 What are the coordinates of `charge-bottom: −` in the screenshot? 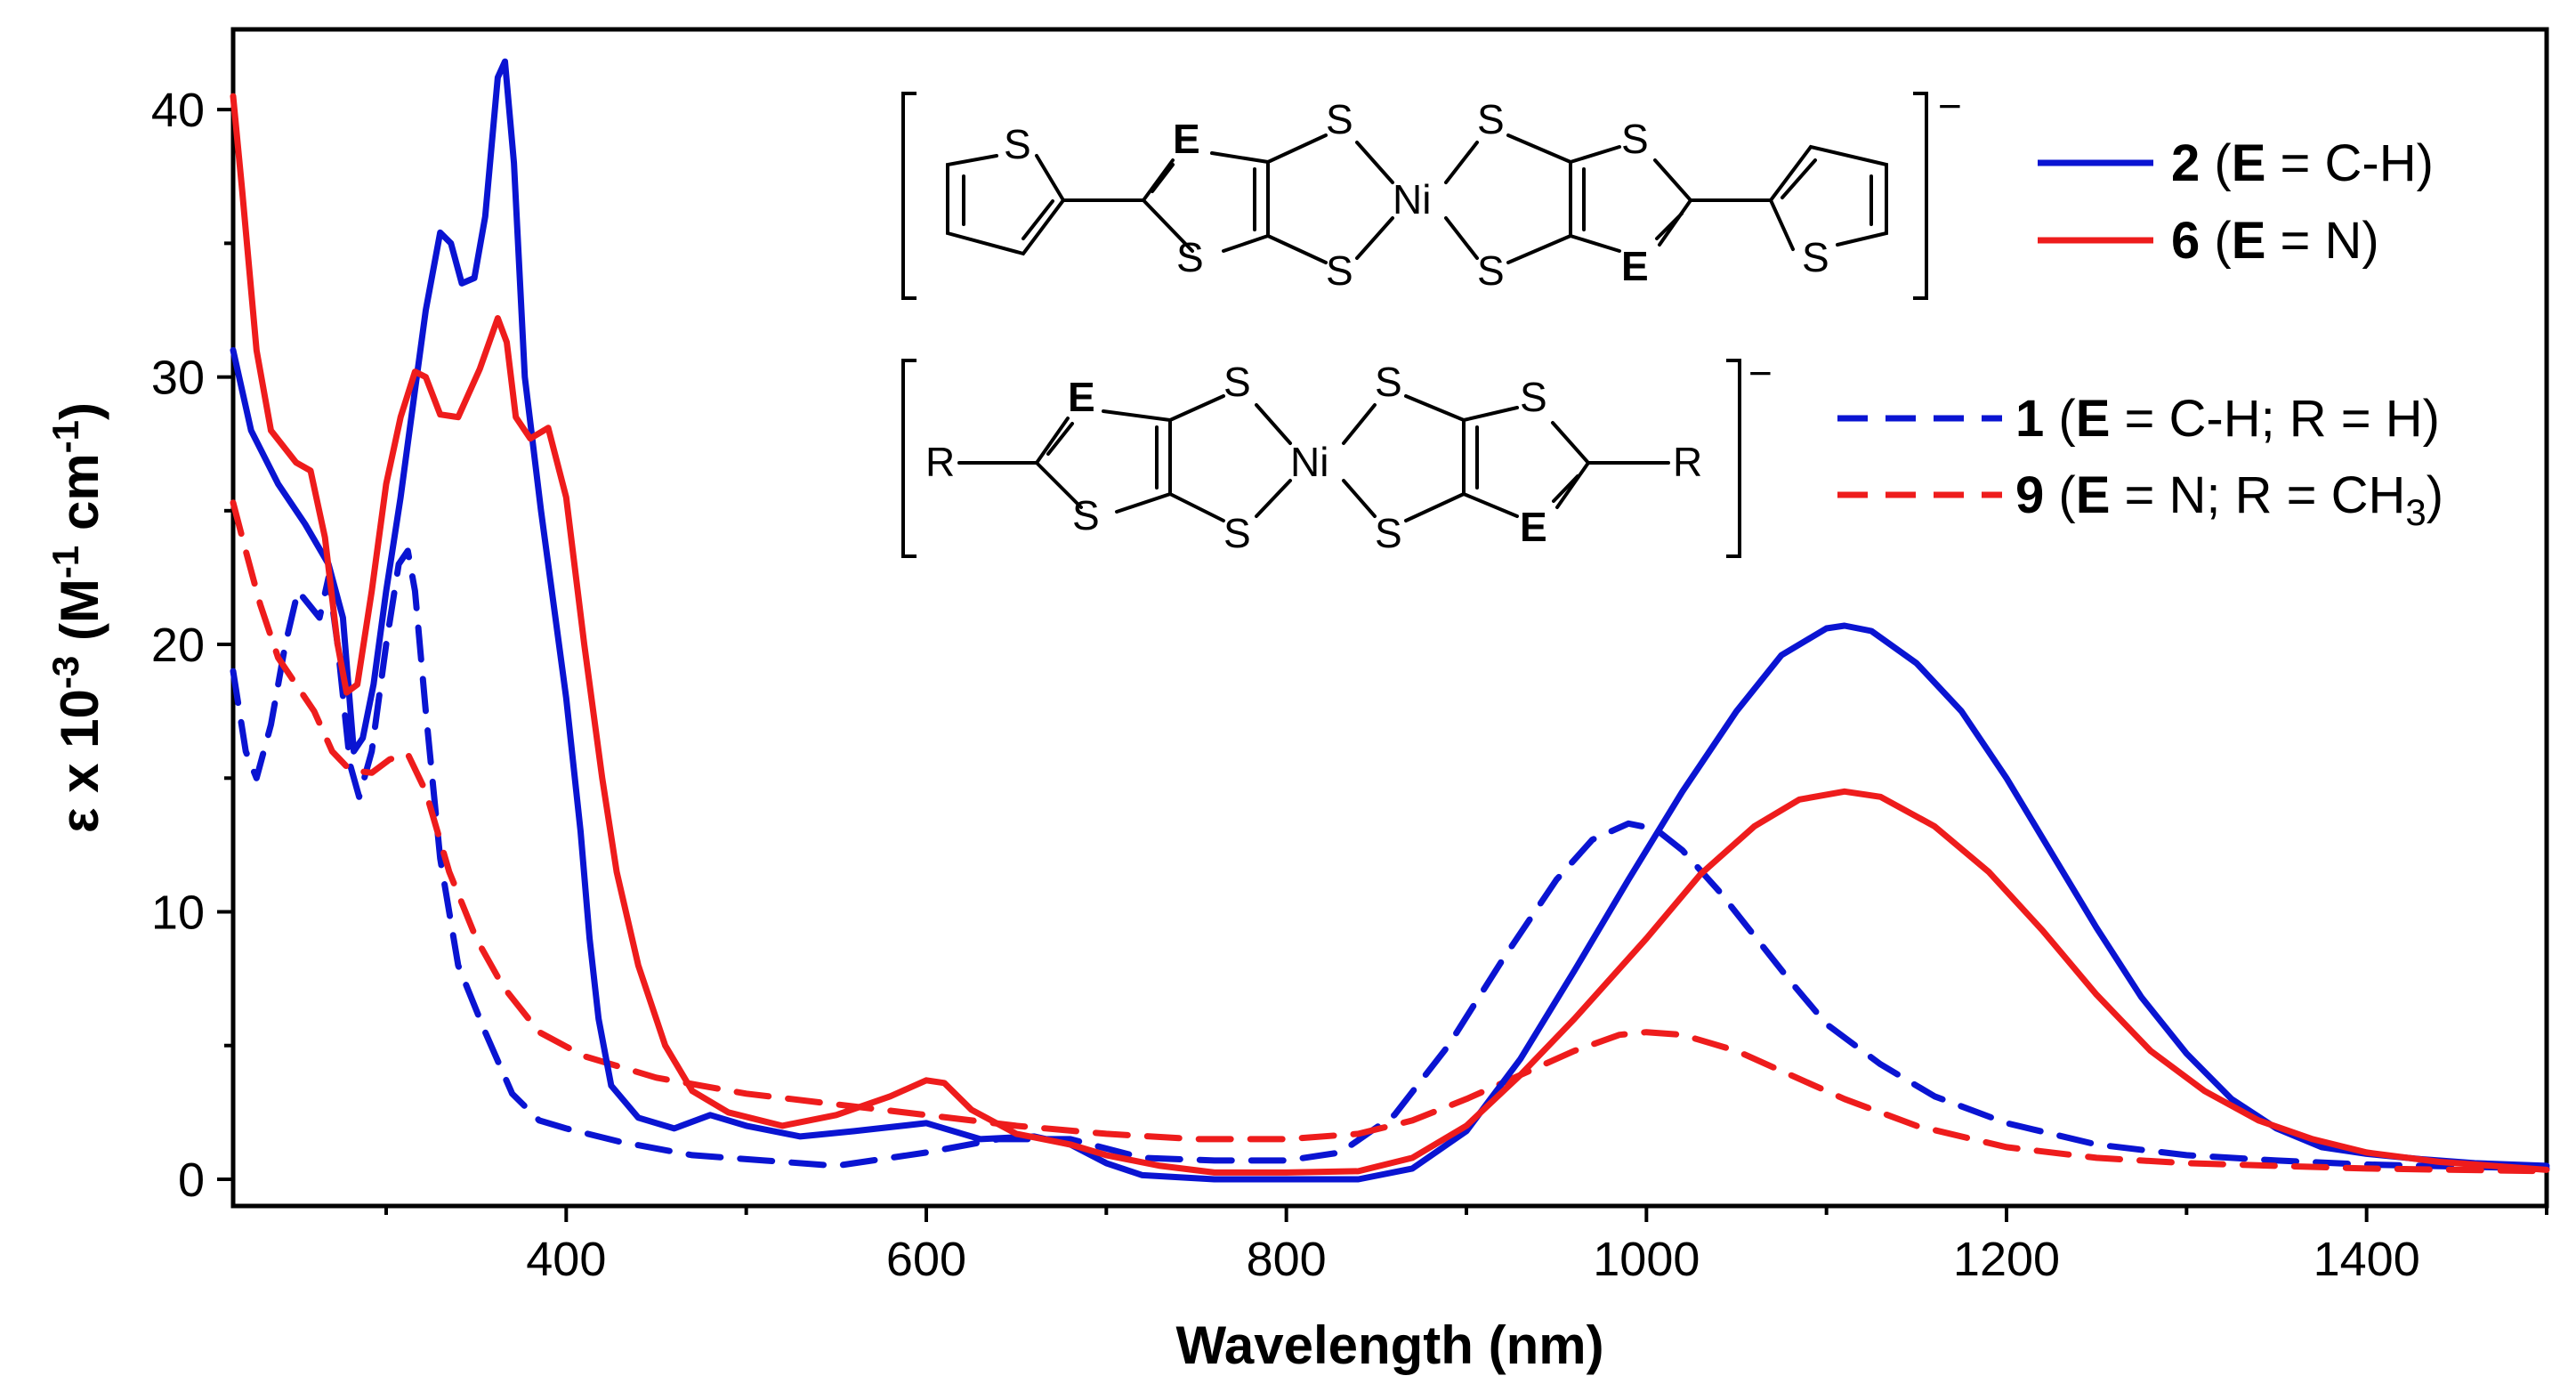 It's located at (1760, 373).